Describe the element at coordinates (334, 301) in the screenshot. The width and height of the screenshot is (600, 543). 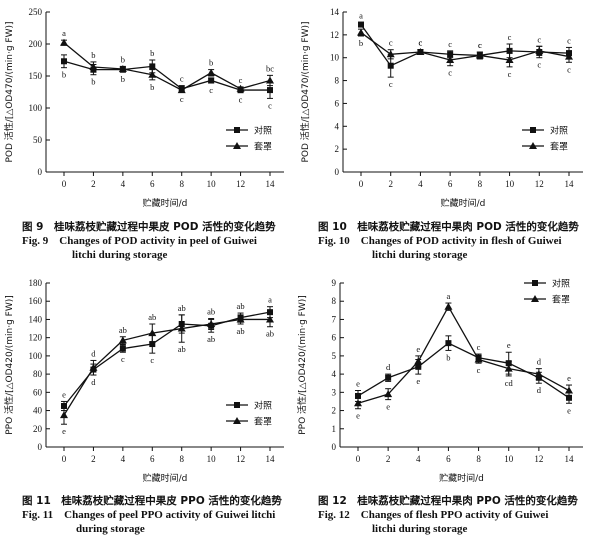
I see `y-tick-label: 8` at that location.